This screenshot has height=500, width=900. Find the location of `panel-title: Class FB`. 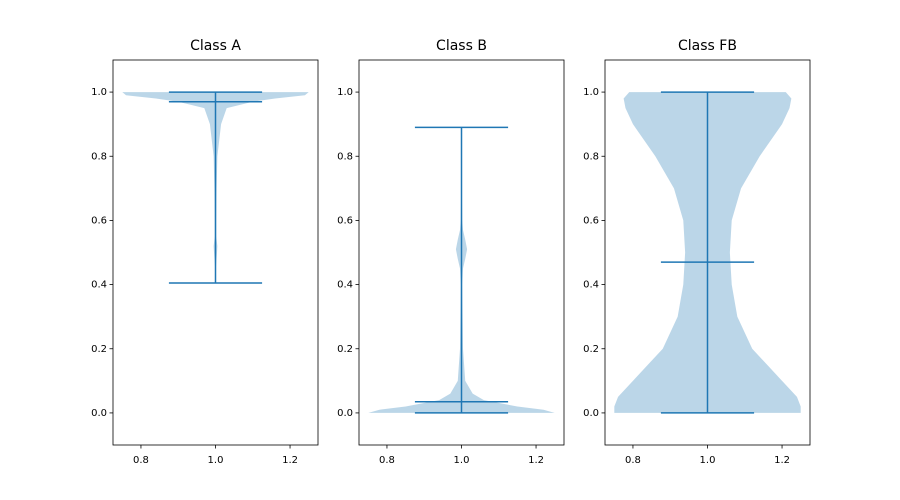

panel-title: Class FB is located at coordinates (707, 46).